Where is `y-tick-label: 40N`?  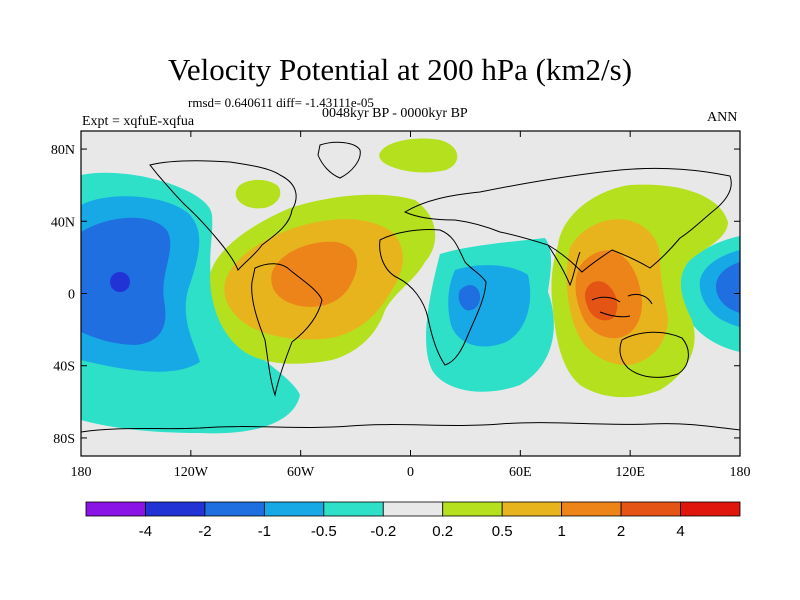
y-tick-label: 40N is located at coordinates (63, 222).